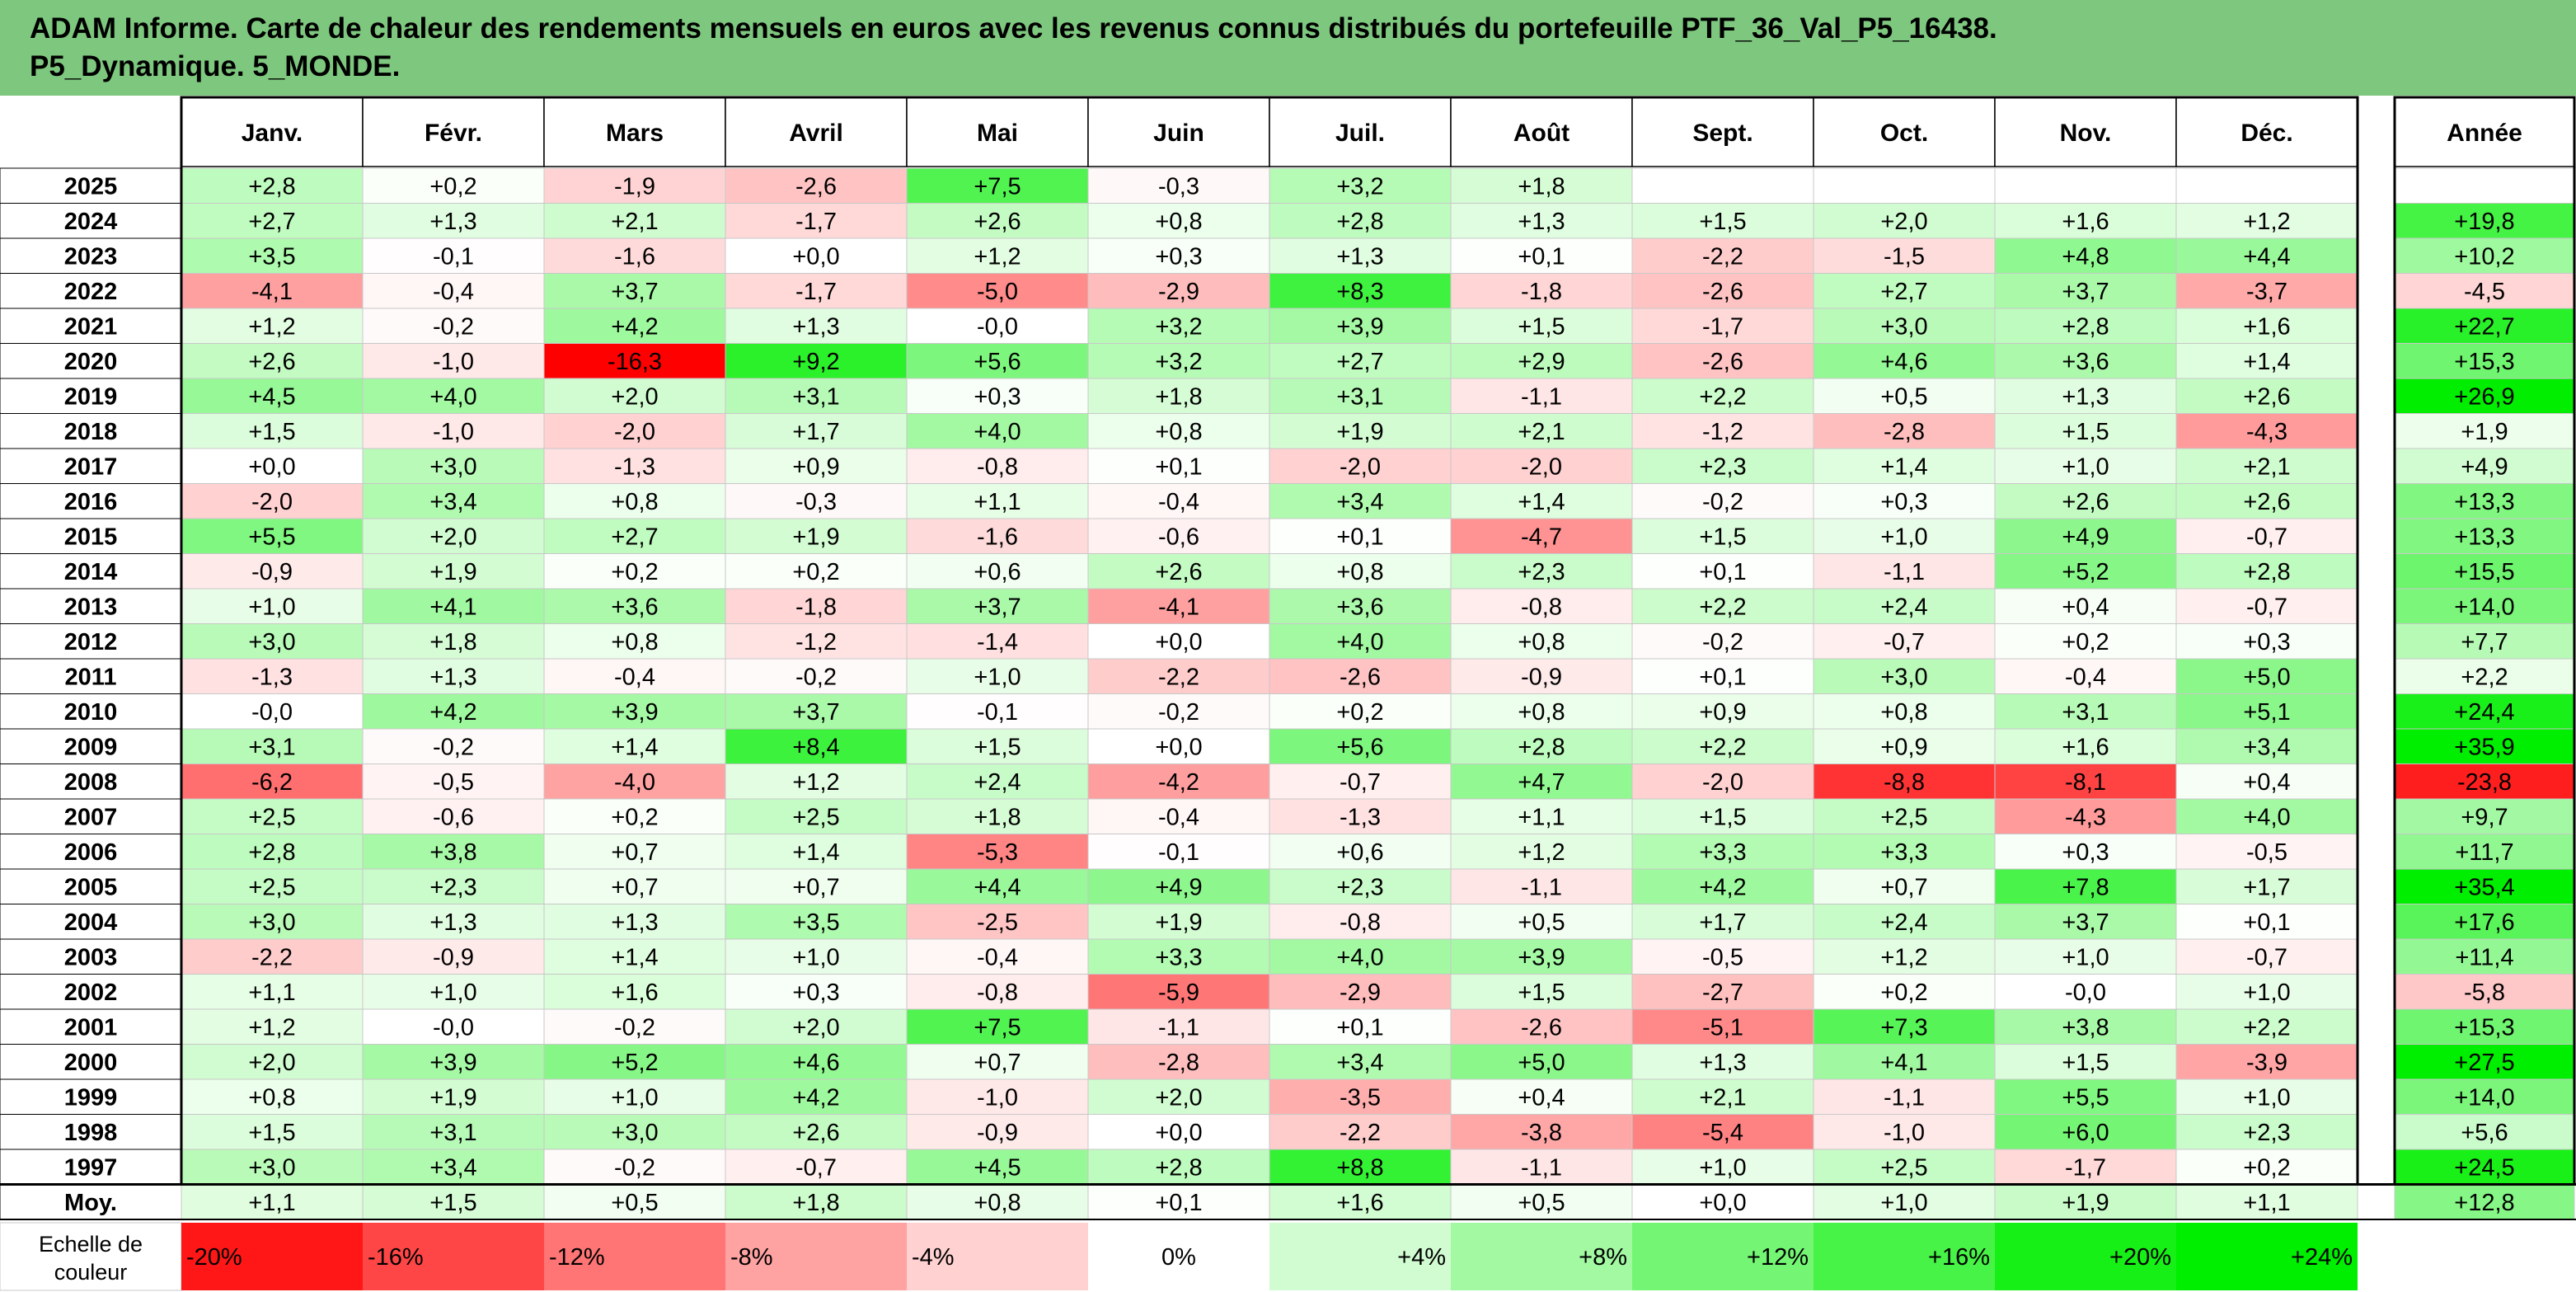 Image resolution: width=2576 pixels, height=1292 pixels. Describe the element at coordinates (1360, 1256) in the screenshot. I see `scale-swatch` at that location.